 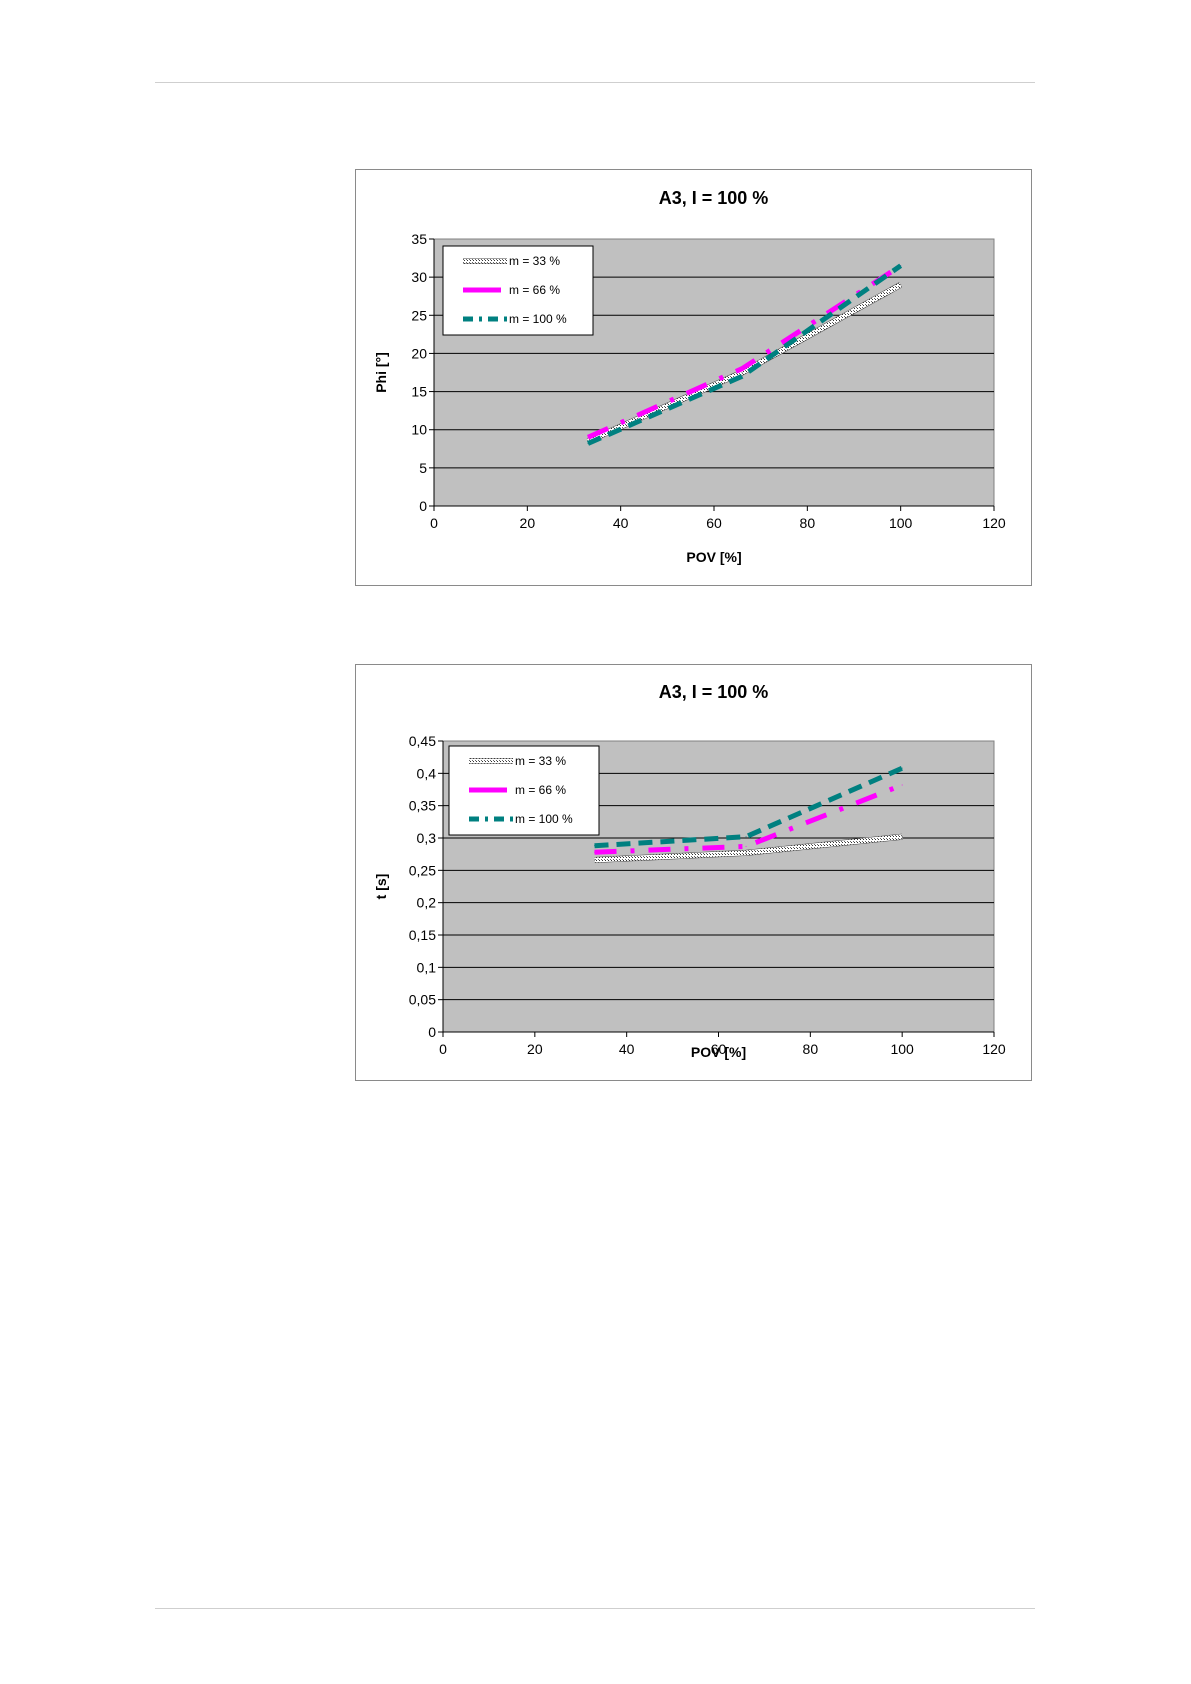 What do you see at coordinates (595, 1608) in the screenshot?
I see `footer-rule` at bounding box center [595, 1608].